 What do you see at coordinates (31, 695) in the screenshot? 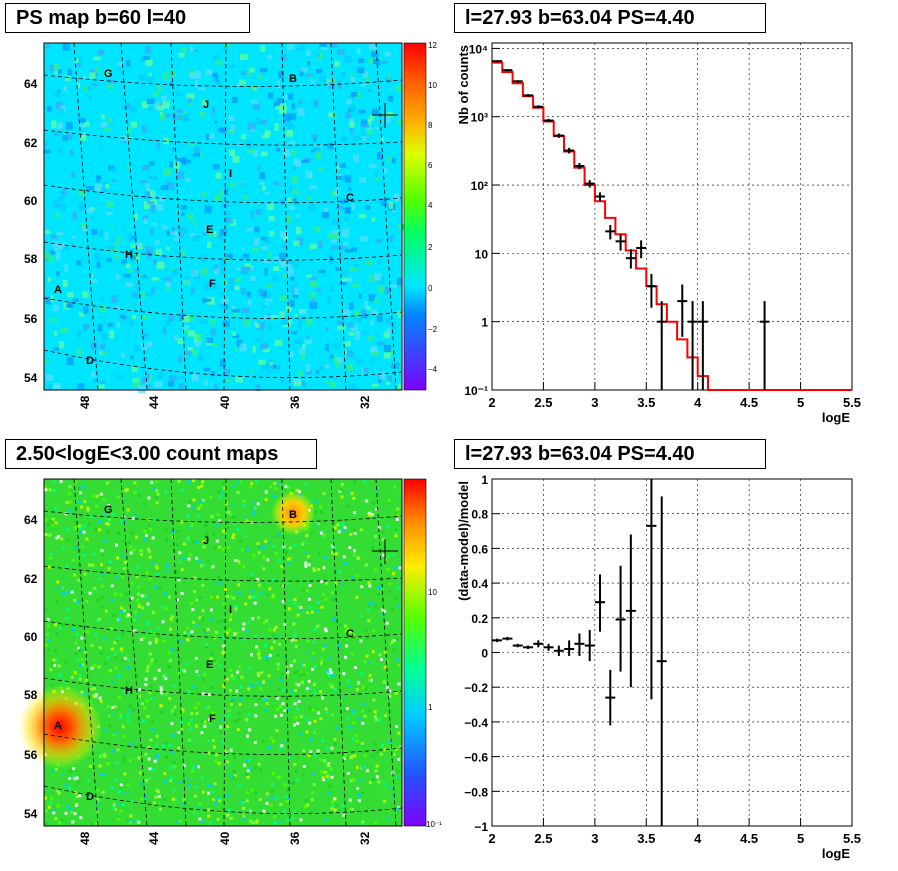
I see `ct-y-tick-58: 58` at bounding box center [31, 695].